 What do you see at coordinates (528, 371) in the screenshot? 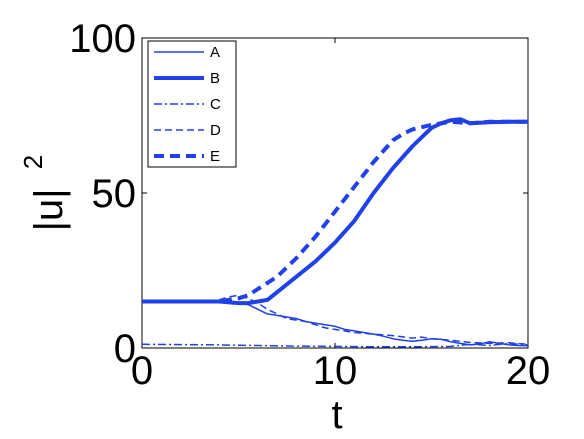
I see `x-tick-label: 20` at bounding box center [528, 371].